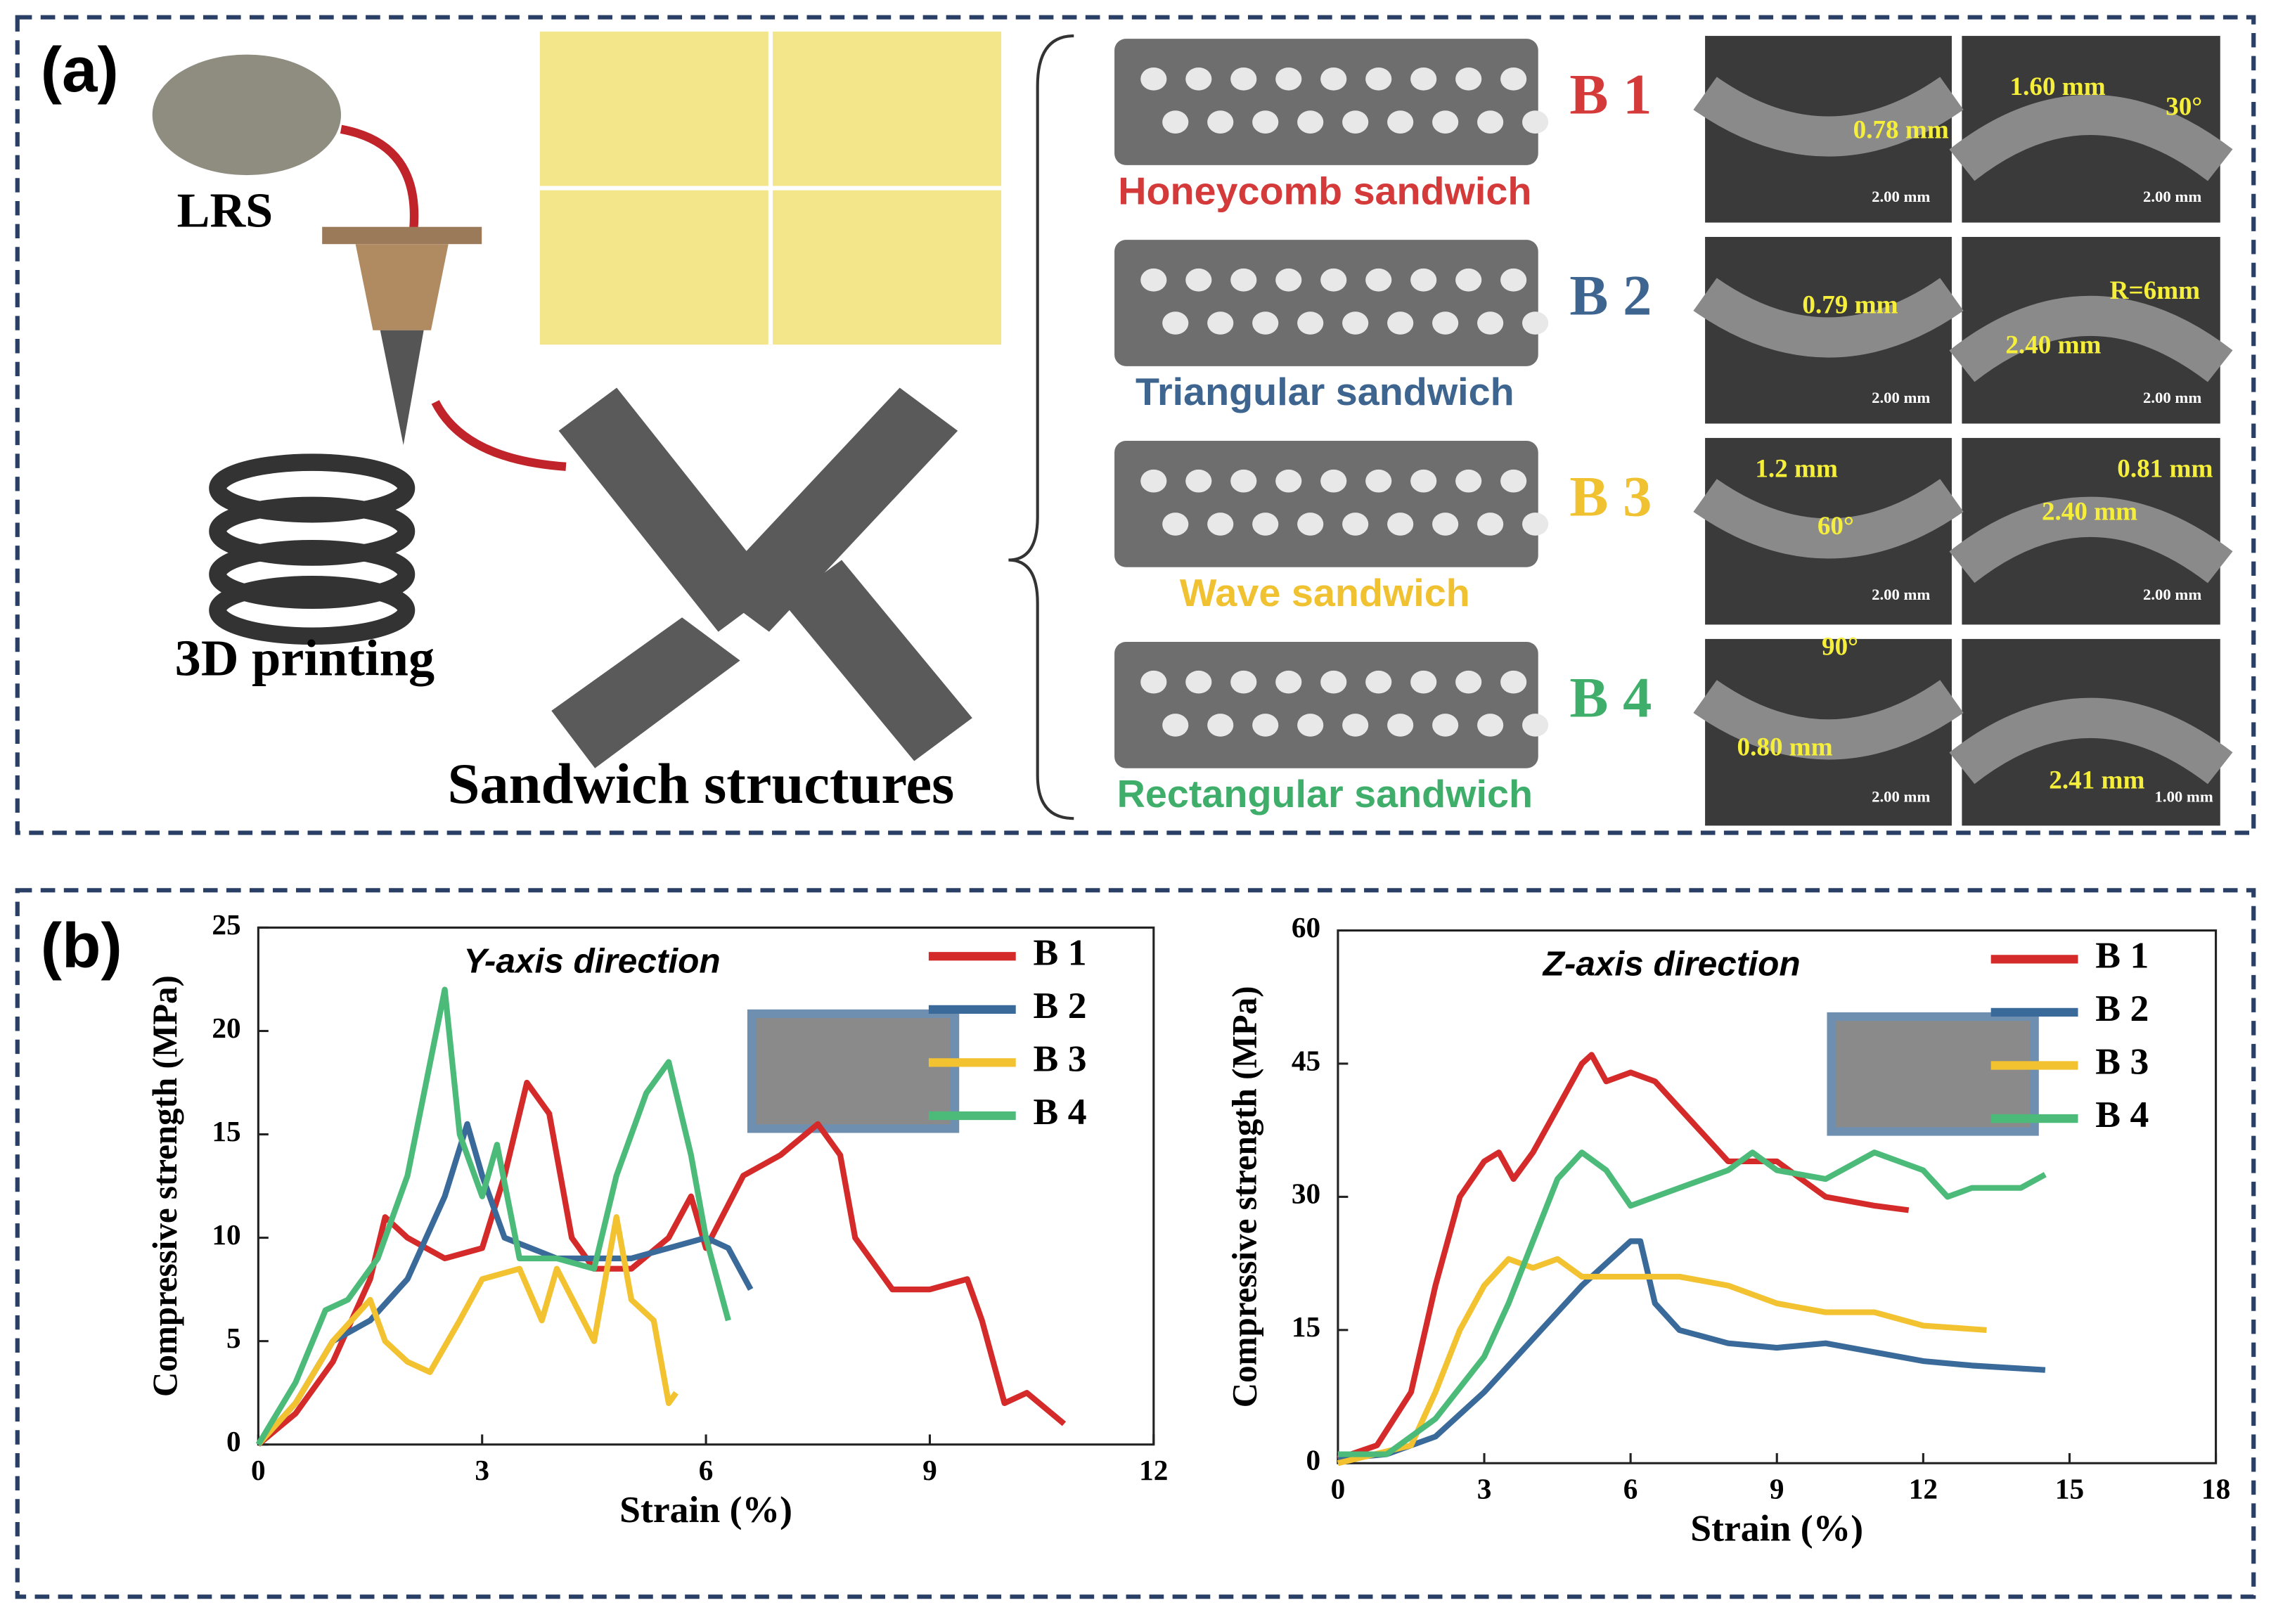  I want to click on sem-annotation: 2.41 mm, so click(2096, 780).